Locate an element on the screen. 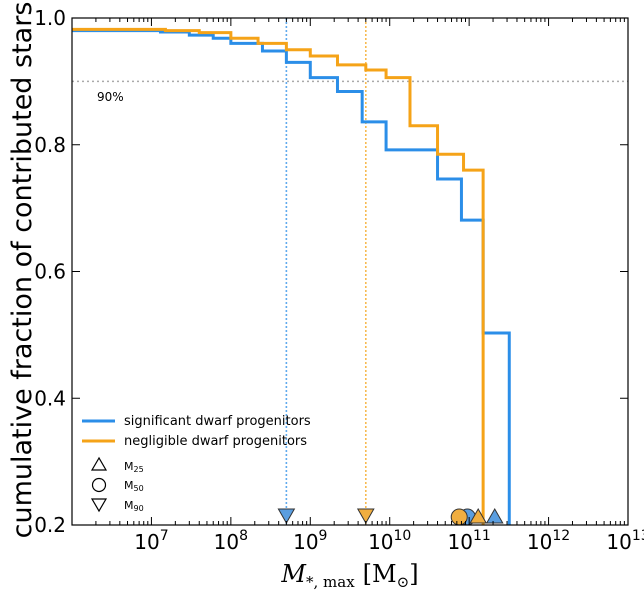 Image resolution: width=644 pixels, height=593 pixels. x-tick-label: 10¹¹ is located at coordinates (469, 541).